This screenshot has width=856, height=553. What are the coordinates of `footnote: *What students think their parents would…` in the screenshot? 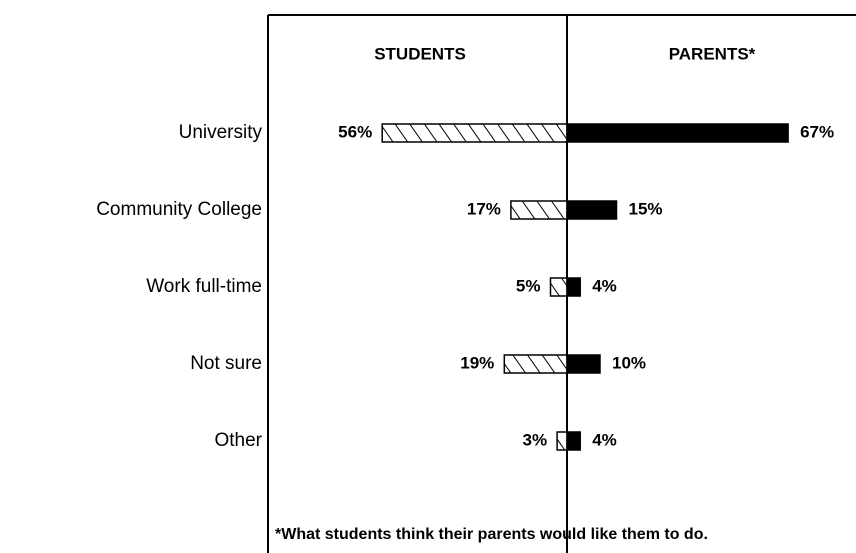 It's located at (491, 534).